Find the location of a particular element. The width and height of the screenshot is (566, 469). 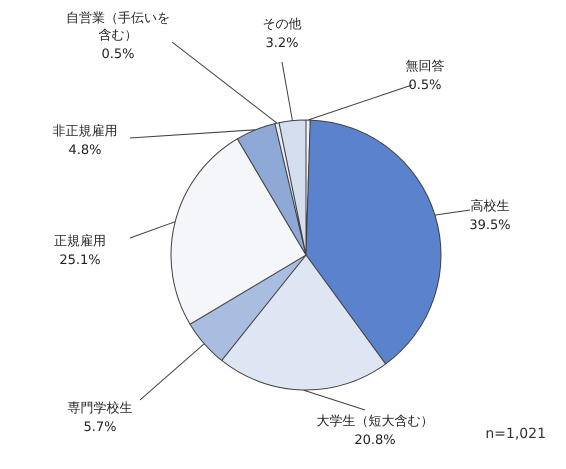

slice-label: 専門学校生 is located at coordinates (100, 408).